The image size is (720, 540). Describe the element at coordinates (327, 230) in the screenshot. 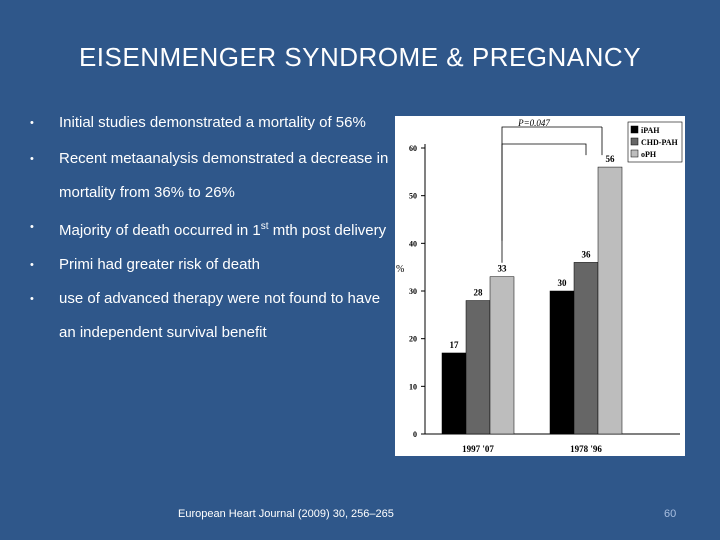

I see `bullet-text-part: mth post delivery` at that location.